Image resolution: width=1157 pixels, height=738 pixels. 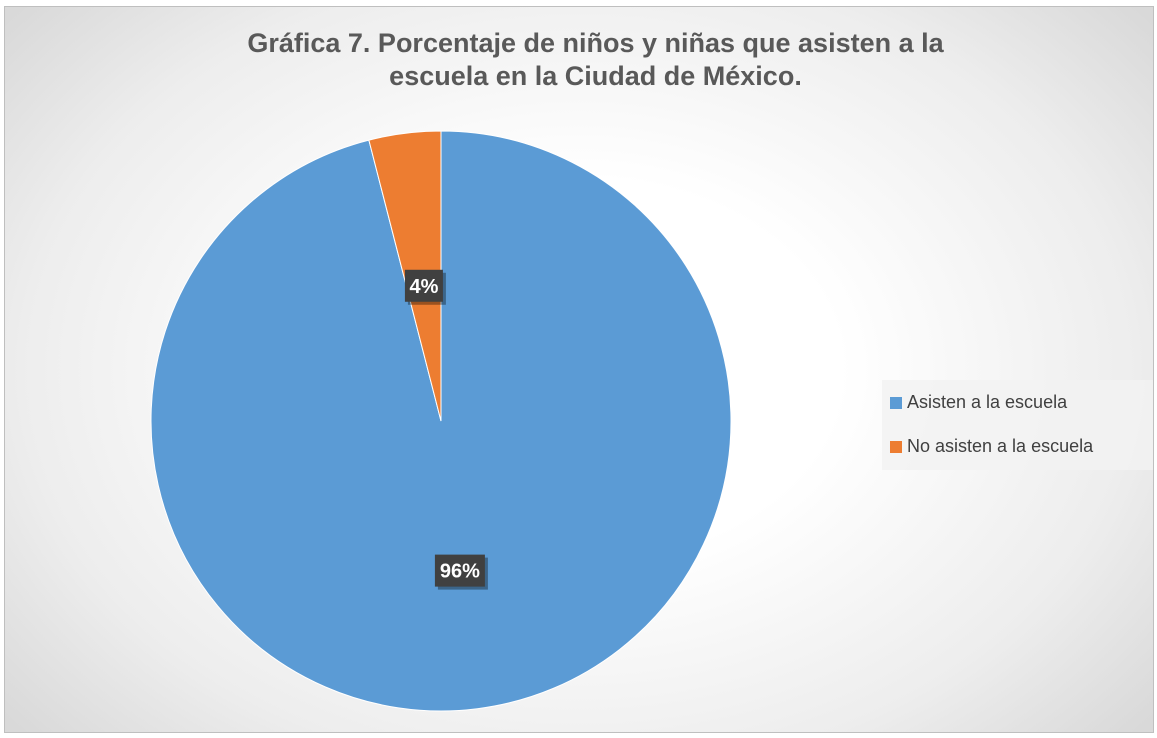 I want to click on legend-item-no-asisten: No asisten a la escuela, so click(x=991, y=446).